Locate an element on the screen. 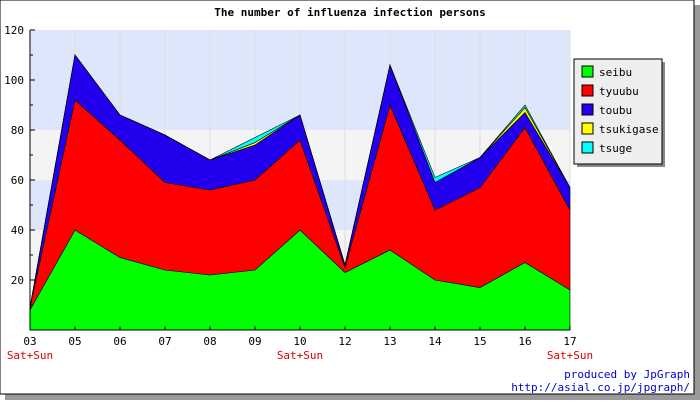  y-tick-labels: 20 40 60 80 100 120 is located at coordinates (14, 155).